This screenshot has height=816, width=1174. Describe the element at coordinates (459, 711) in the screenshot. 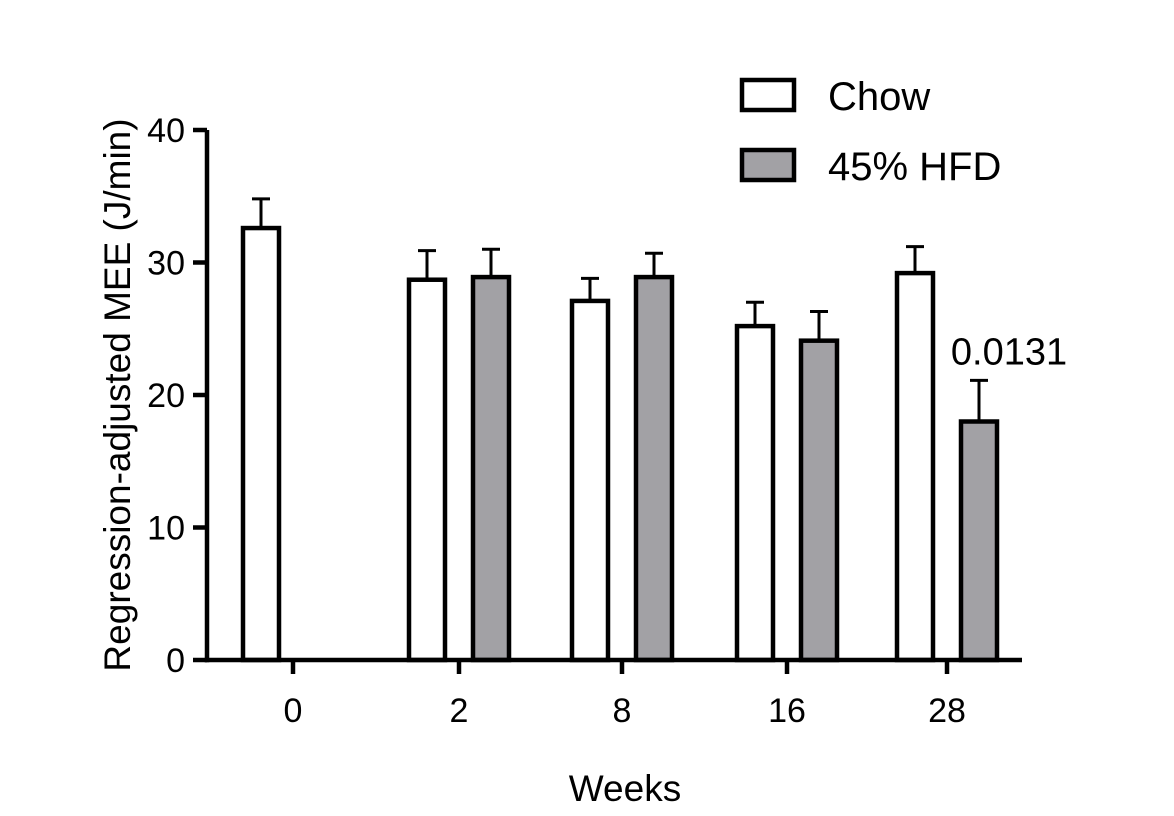

I see `x-tick-label: 2` at that location.